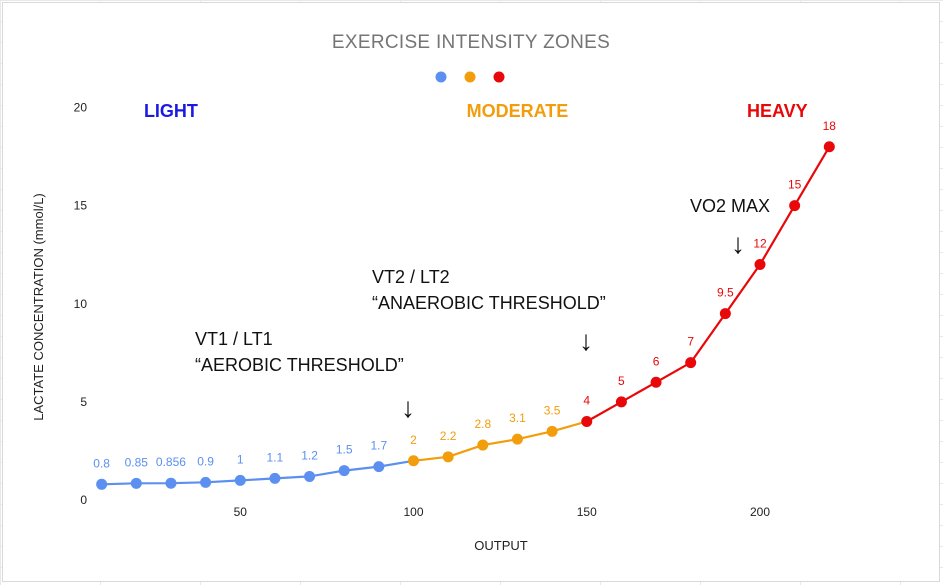 The height and width of the screenshot is (585, 943). Describe the element at coordinates (517, 418) in the screenshot. I see `data-label: 3.1` at that location.